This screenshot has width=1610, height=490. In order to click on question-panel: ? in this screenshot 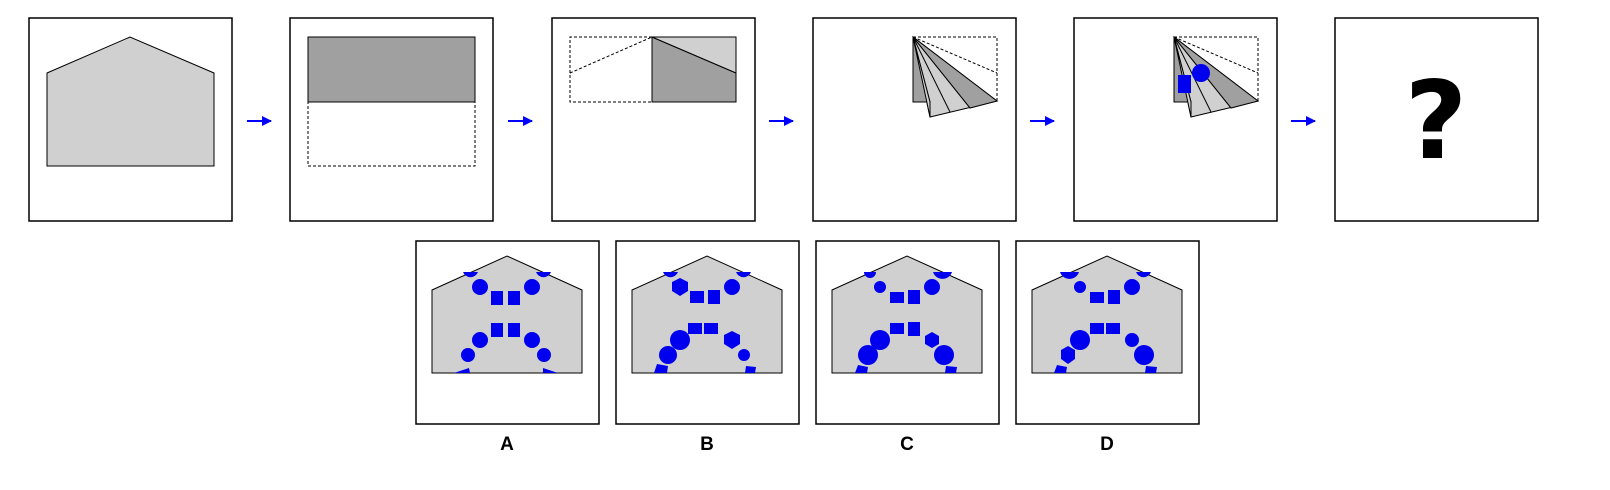, I will do `click(1436, 119)`.